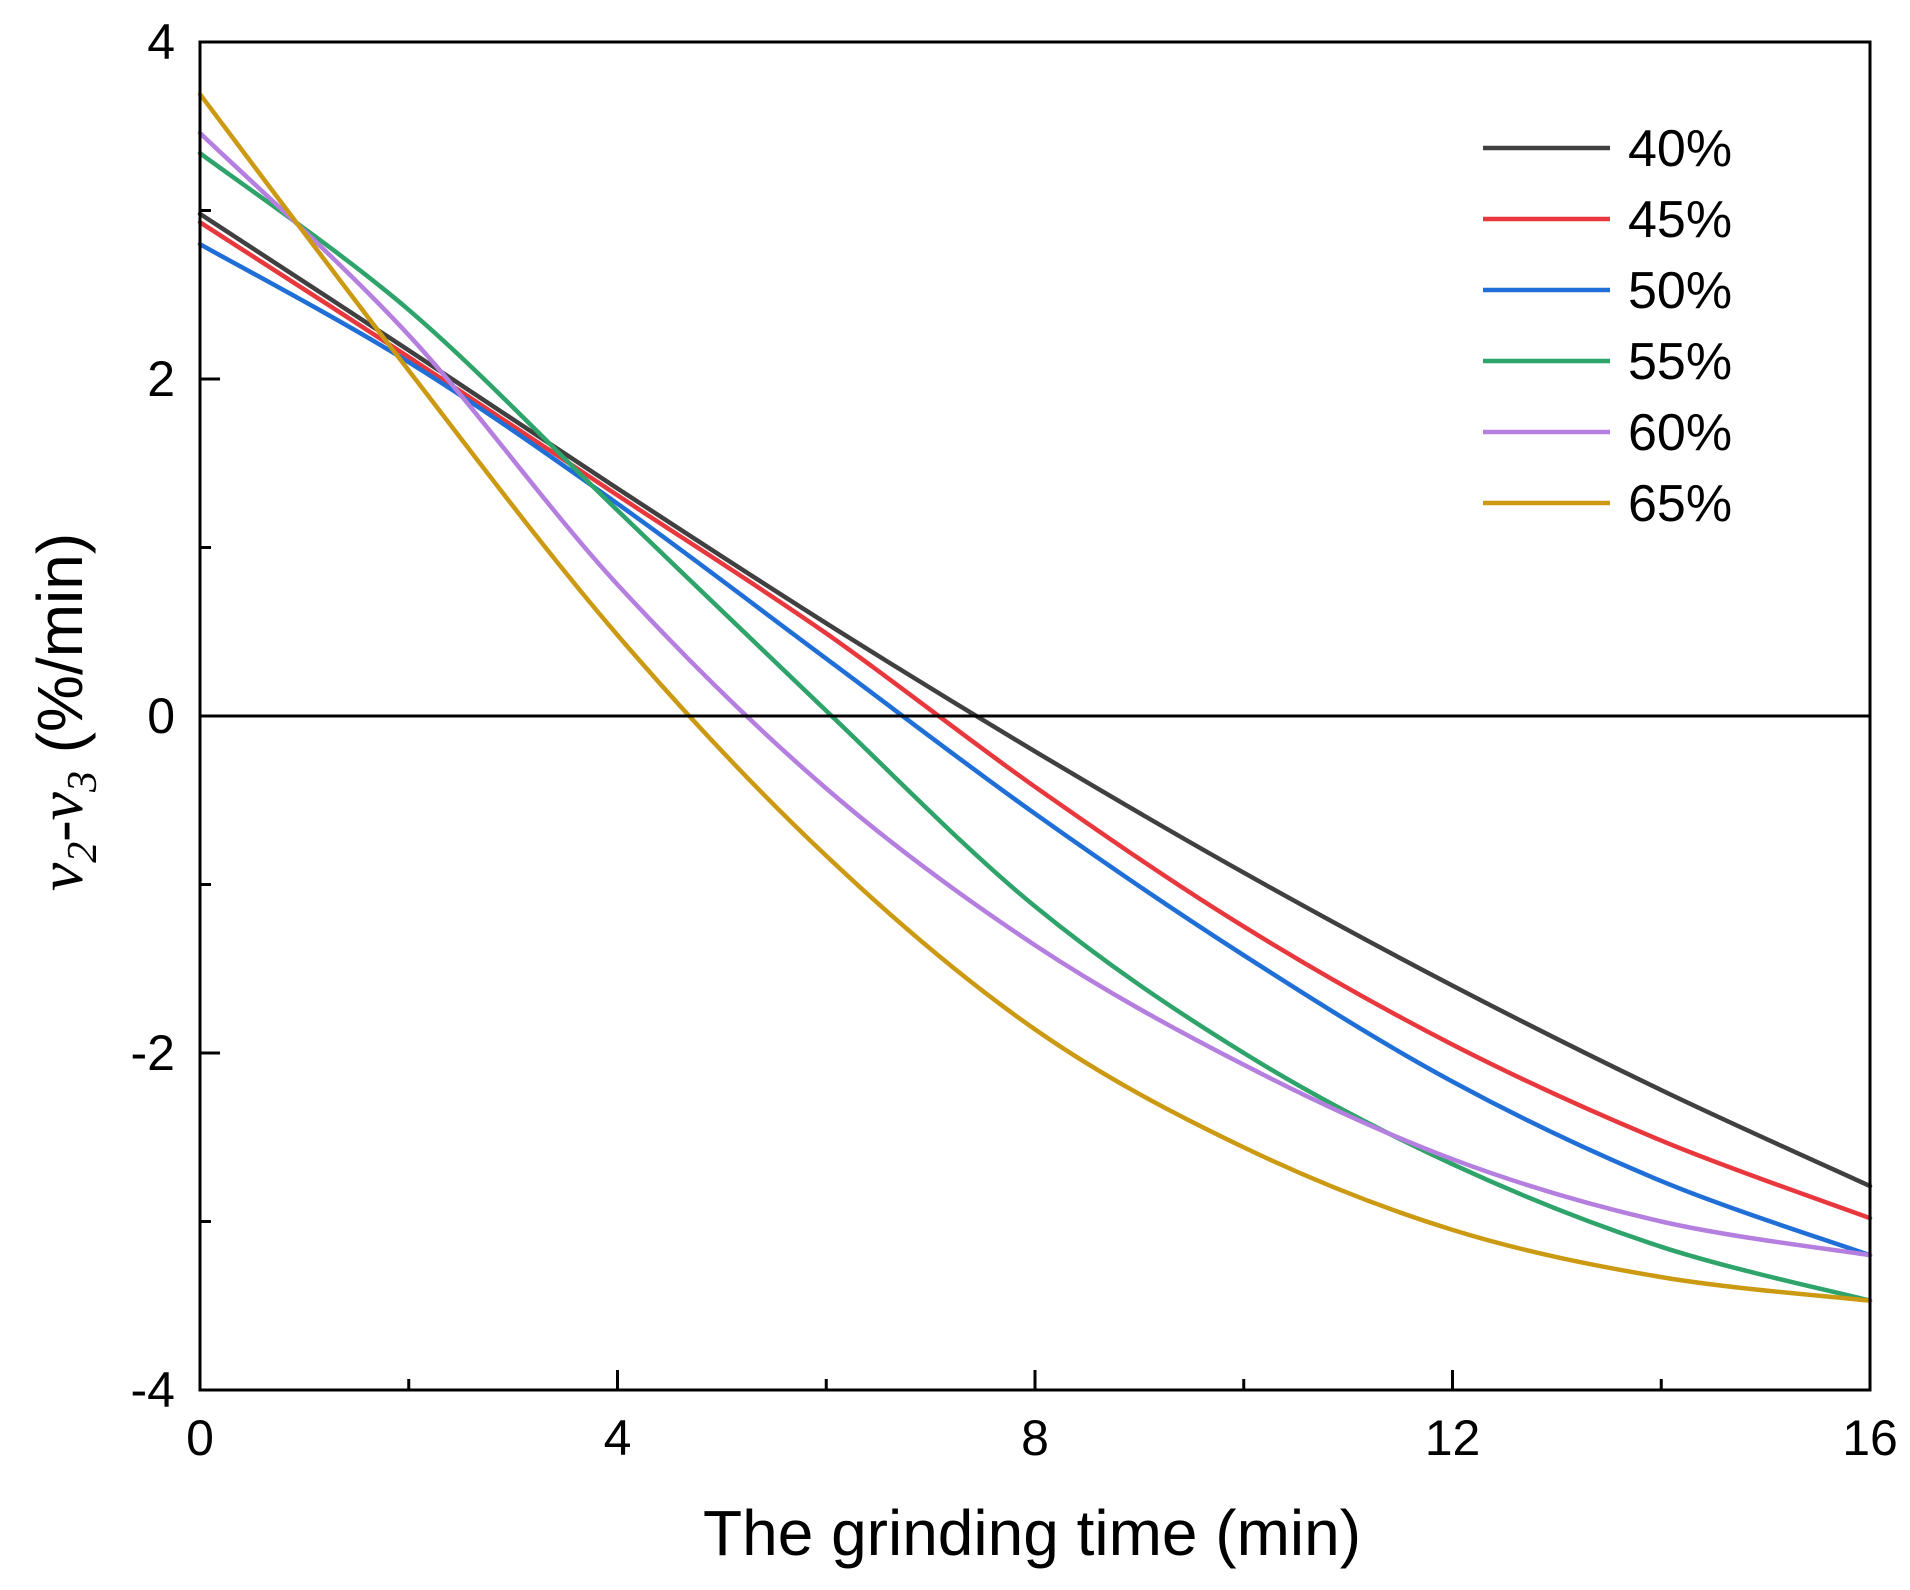 The width and height of the screenshot is (1910, 1590). Describe the element at coordinates (1680, 149) in the screenshot. I see `legend-label: 40%` at that location.